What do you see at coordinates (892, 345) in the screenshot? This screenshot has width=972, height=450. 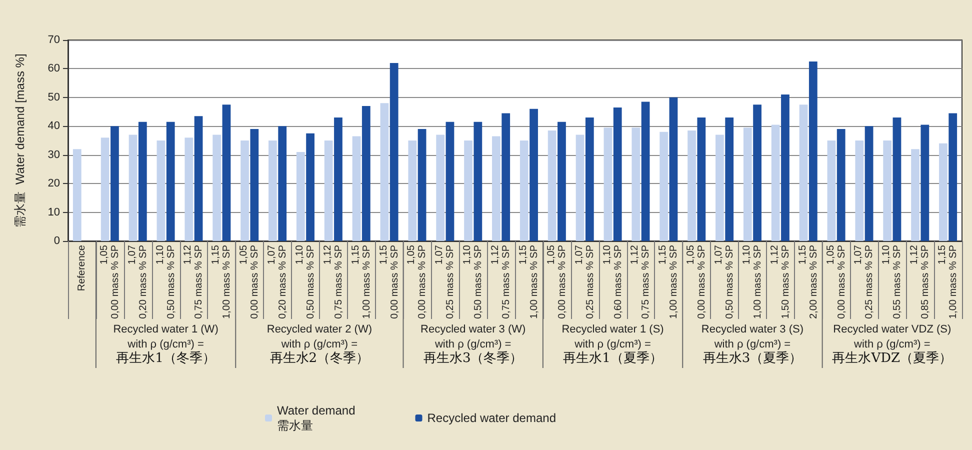 I see `text: Recycled water VDZ (S) with ρ (g/cm³) = 再生水VDZ（夏季）` at bounding box center [892, 345].